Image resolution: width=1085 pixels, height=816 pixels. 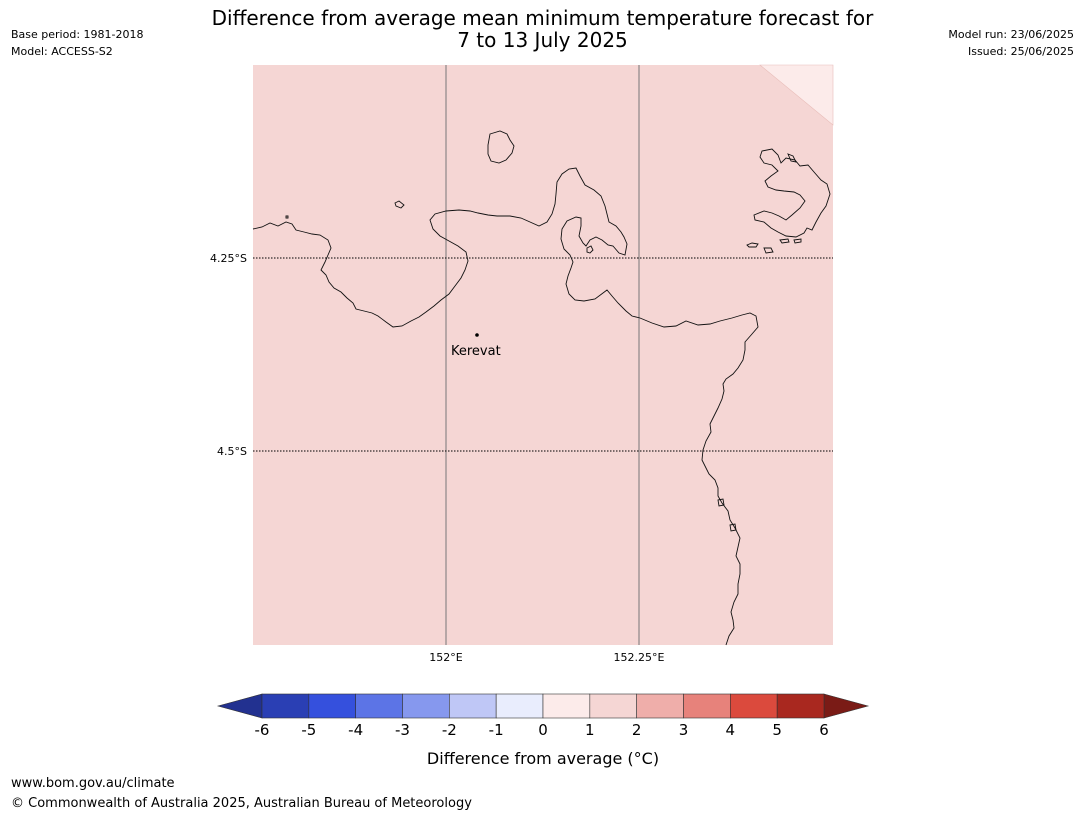 What do you see at coordinates (93, 783) in the screenshot?
I see `footer-url: www.bom.gov.au/climate` at bounding box center [93, 783].